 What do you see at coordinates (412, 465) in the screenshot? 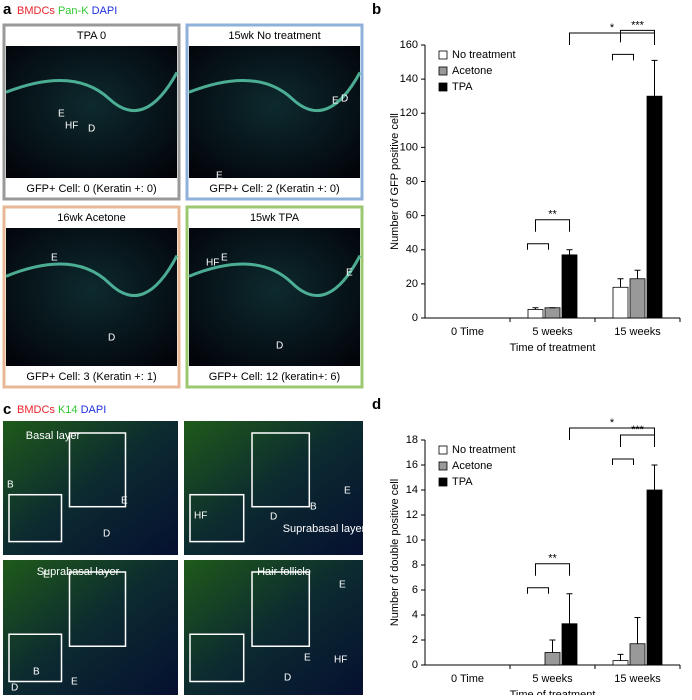
I see `y-tick-label: 16` at bounding box center [412, 465].